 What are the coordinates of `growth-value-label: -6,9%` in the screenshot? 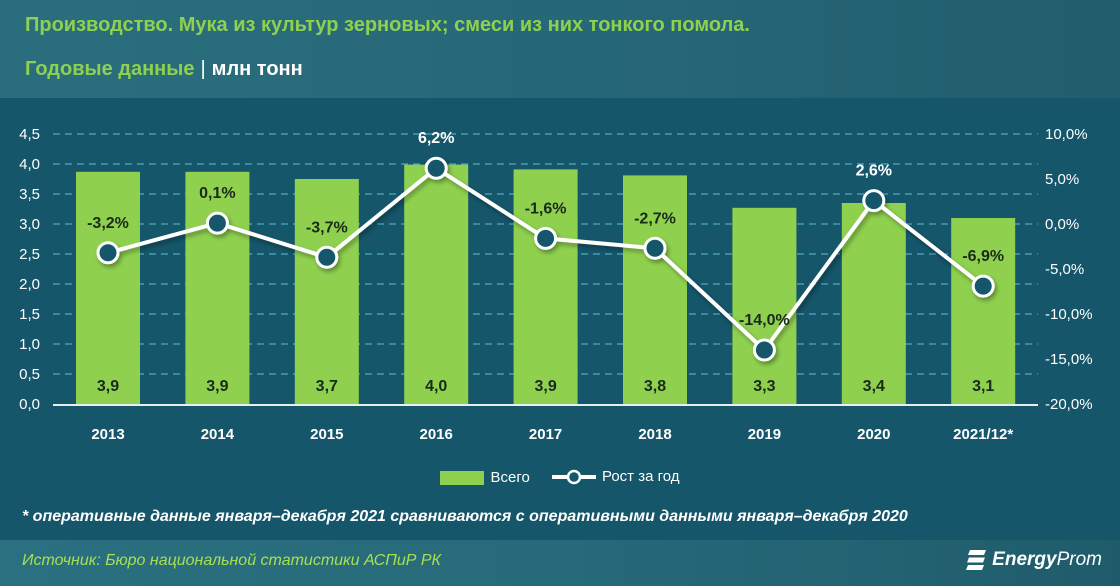 It's located at (983, 256).